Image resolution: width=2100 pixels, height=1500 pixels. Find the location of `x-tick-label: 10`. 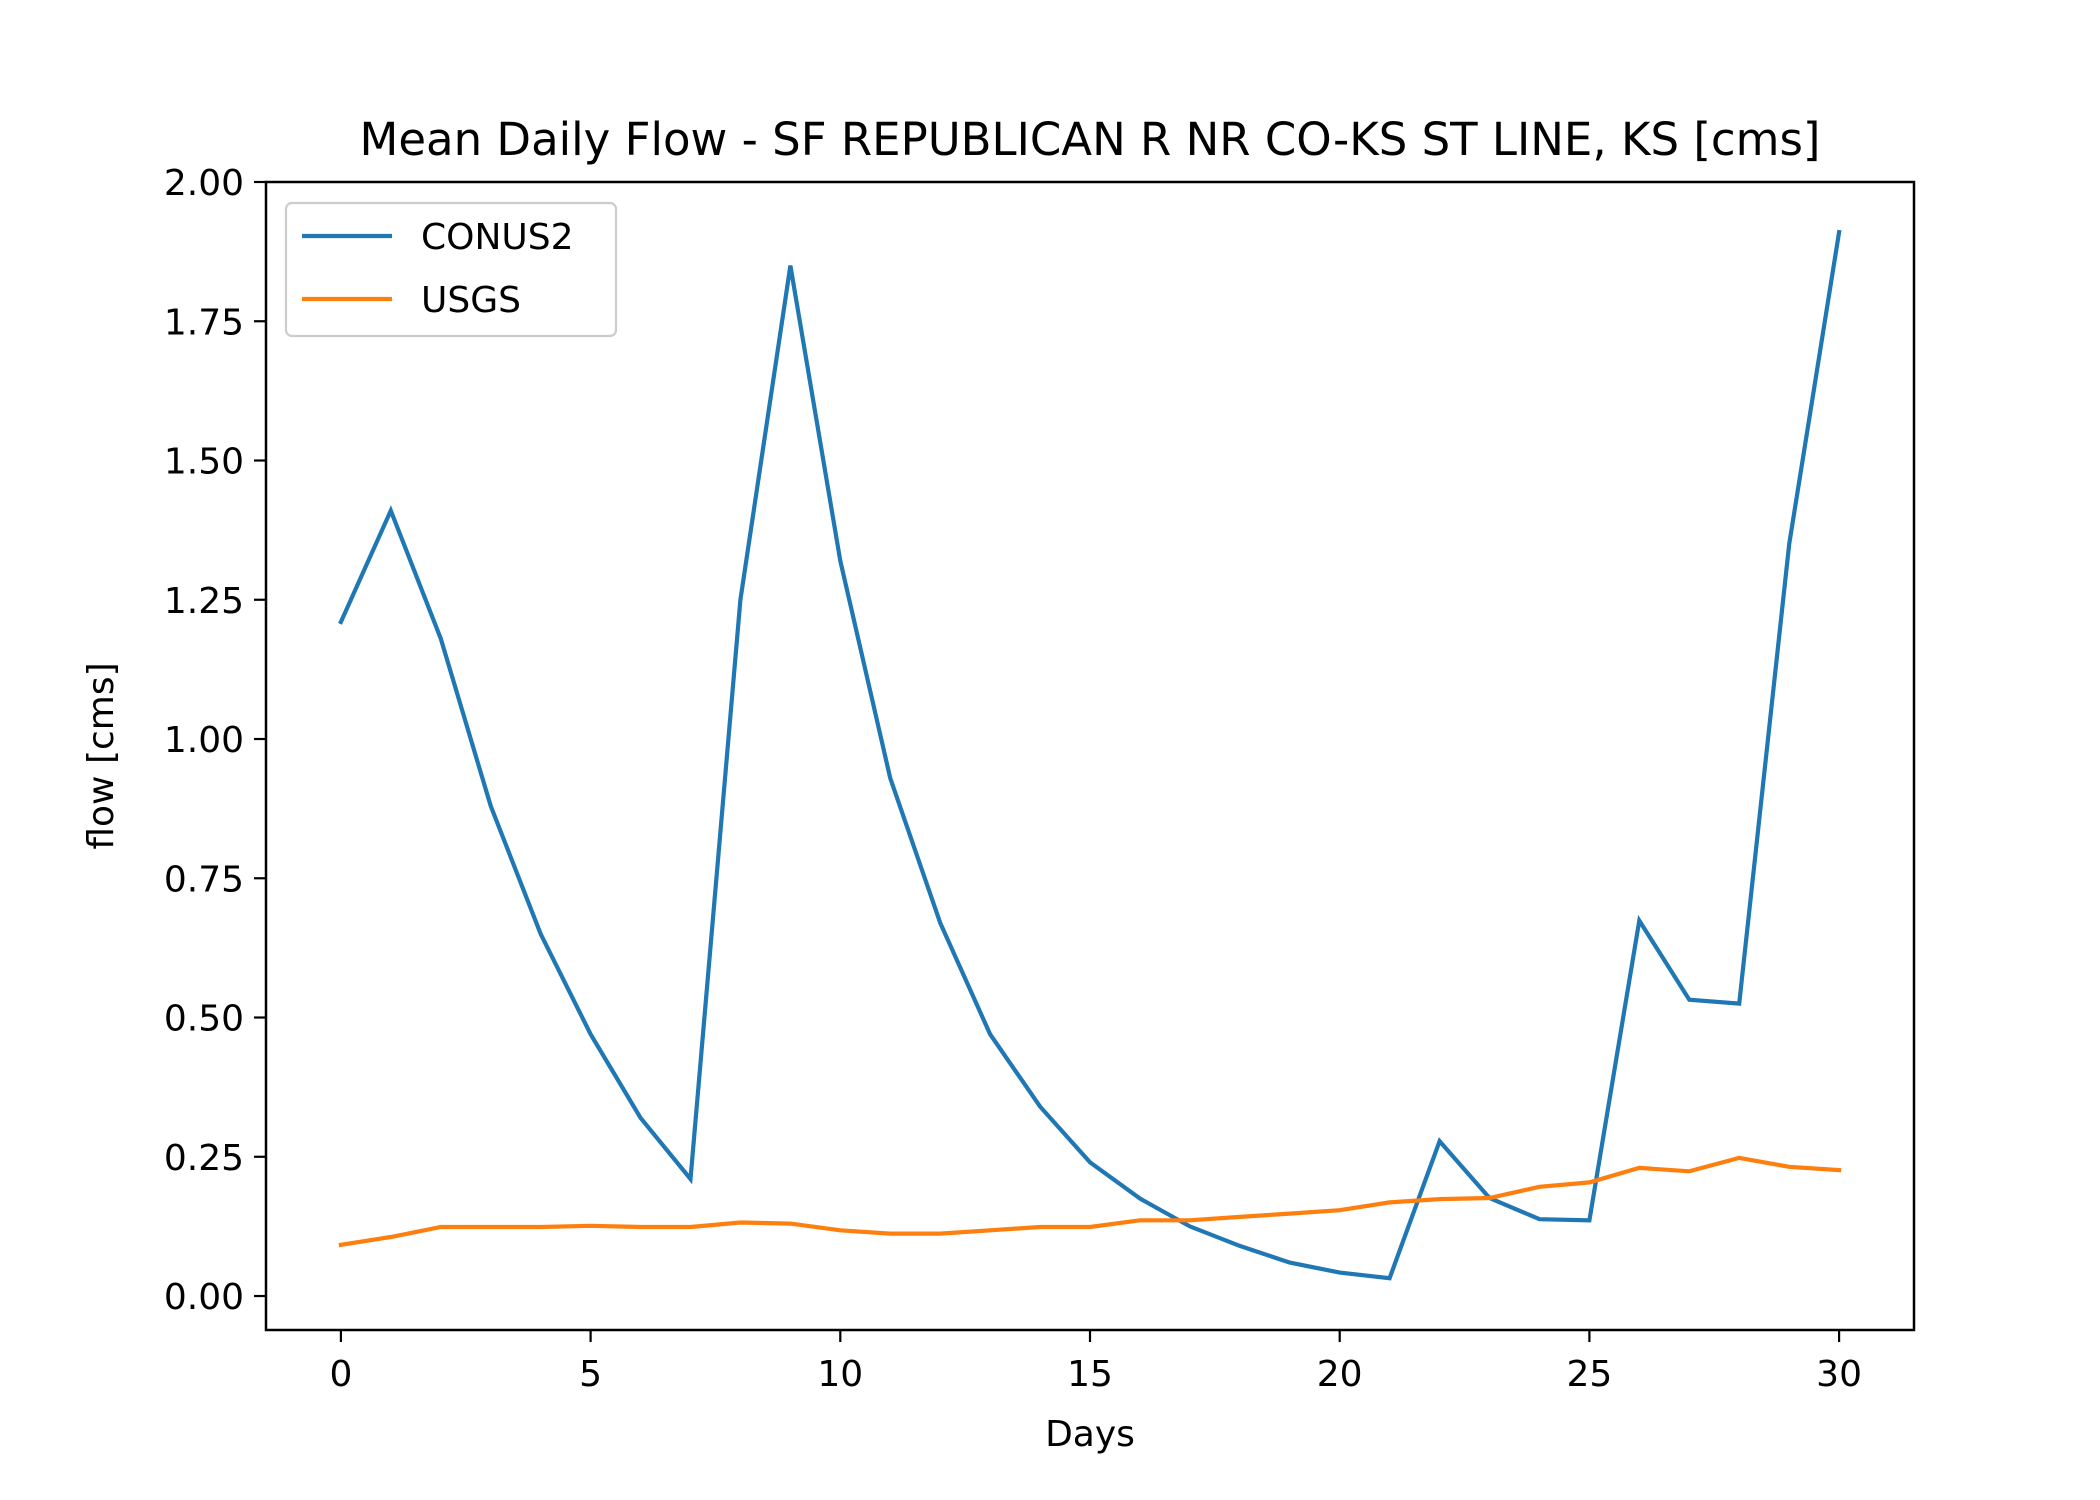

x-tick-label: 10 is located at coordinates (840, 1374).